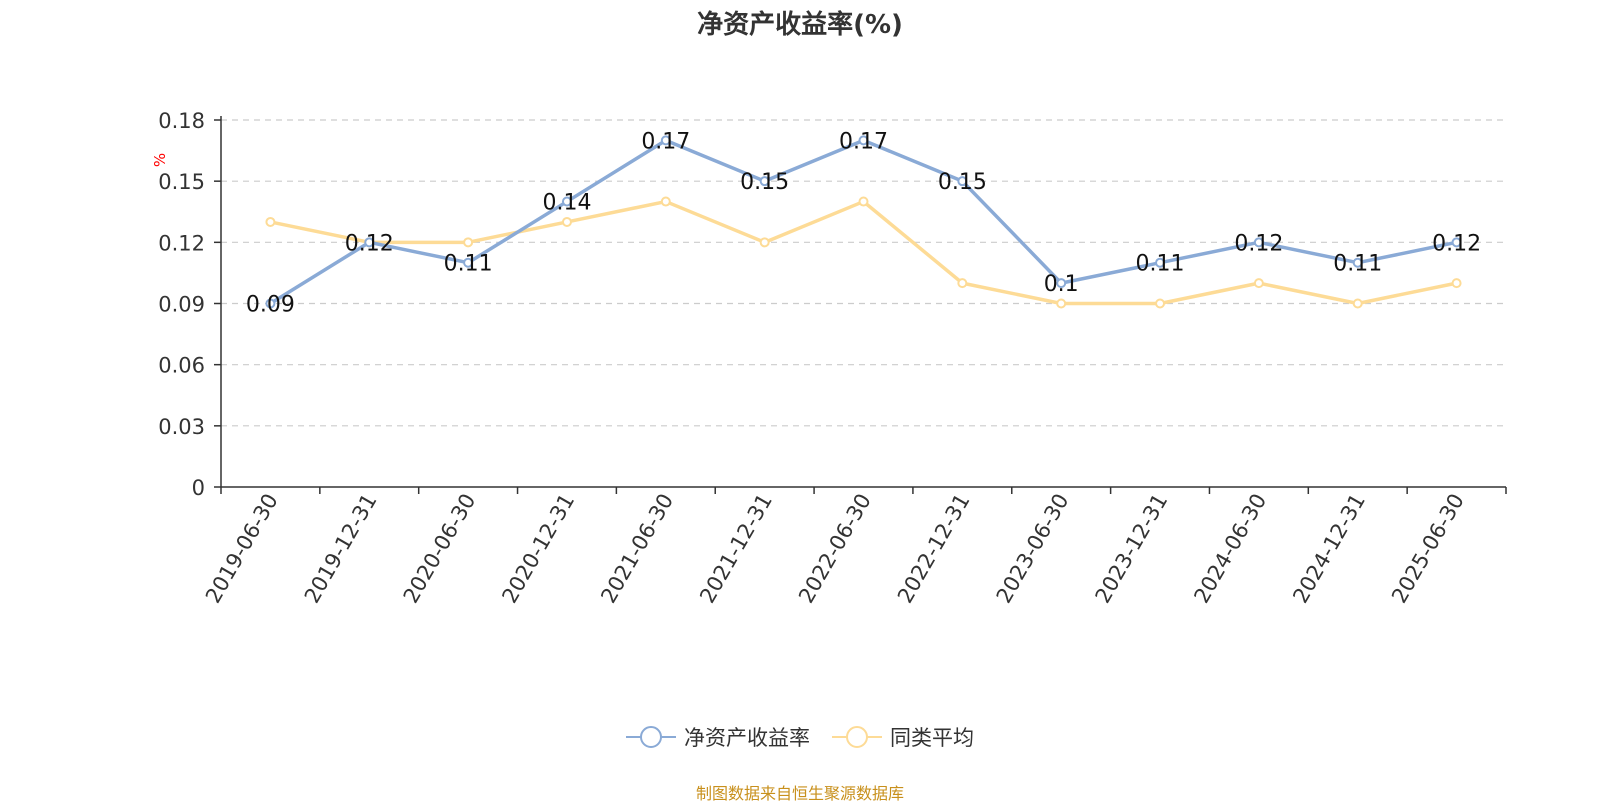  I want to click on legend-label-roe: 净资产收益率, so click(747, 738).